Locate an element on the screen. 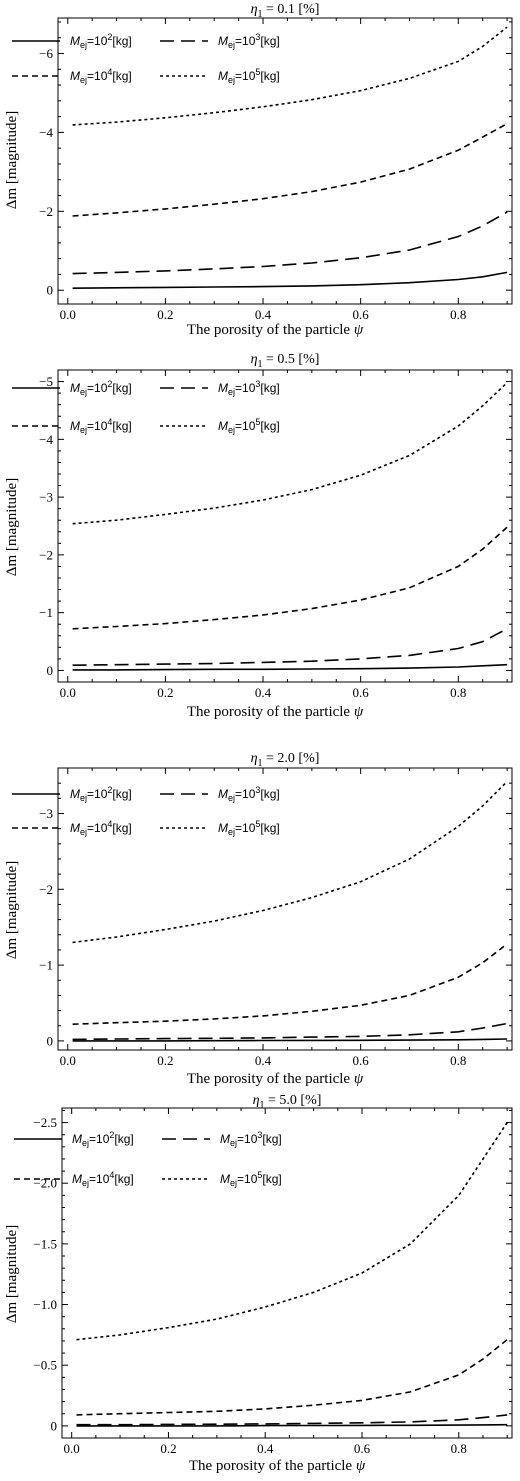 The height and width of the screenshot is (1481, 520). y-tick-label: −0.5 is located at coordinates (45, 1365).